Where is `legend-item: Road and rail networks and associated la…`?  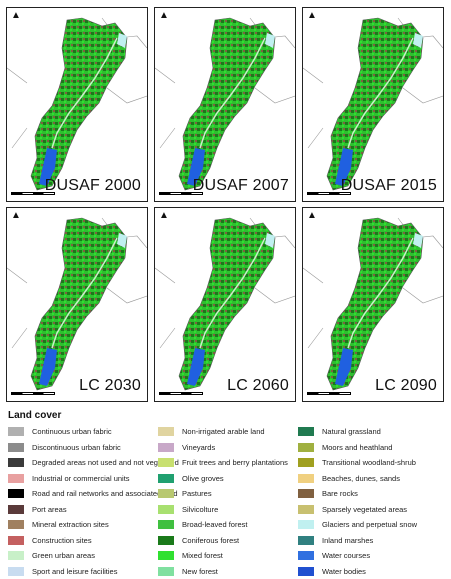
legend-item: Road and rail networks and associated la… is located at coordinates (93, 494).